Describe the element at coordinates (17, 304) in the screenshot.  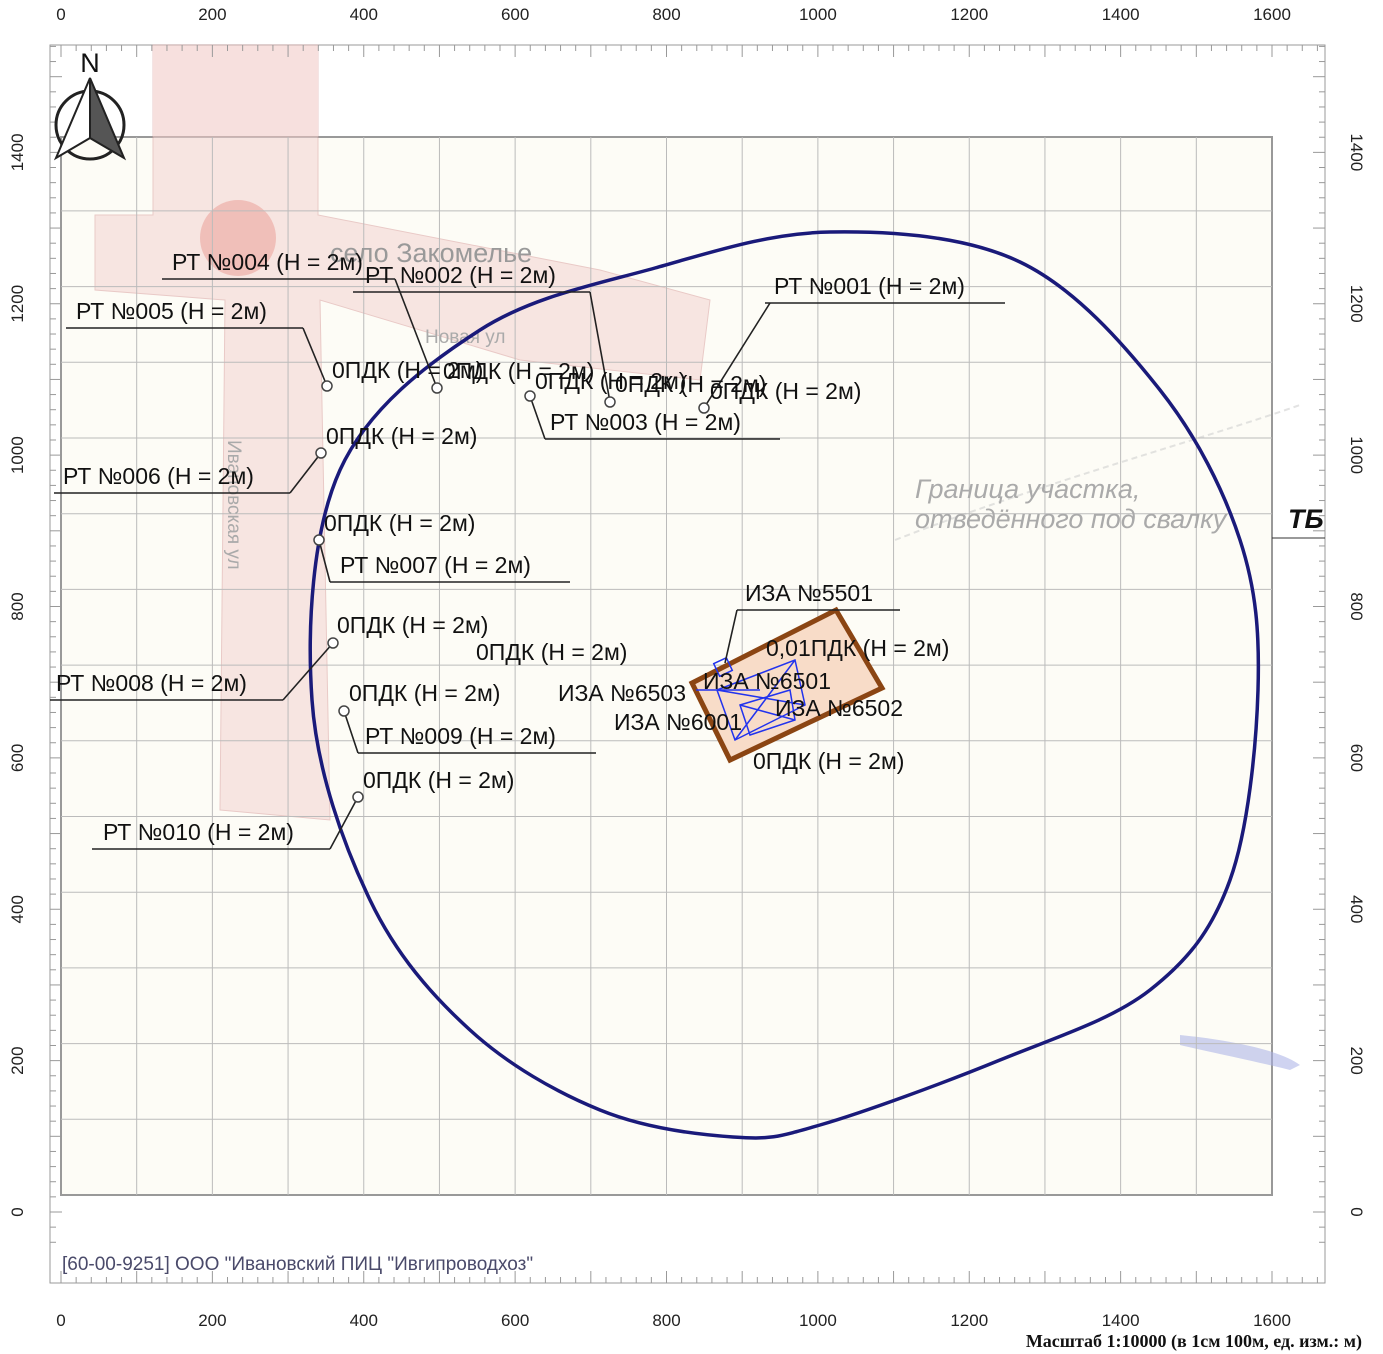
I see `y-tick-label: 1200` at that location.